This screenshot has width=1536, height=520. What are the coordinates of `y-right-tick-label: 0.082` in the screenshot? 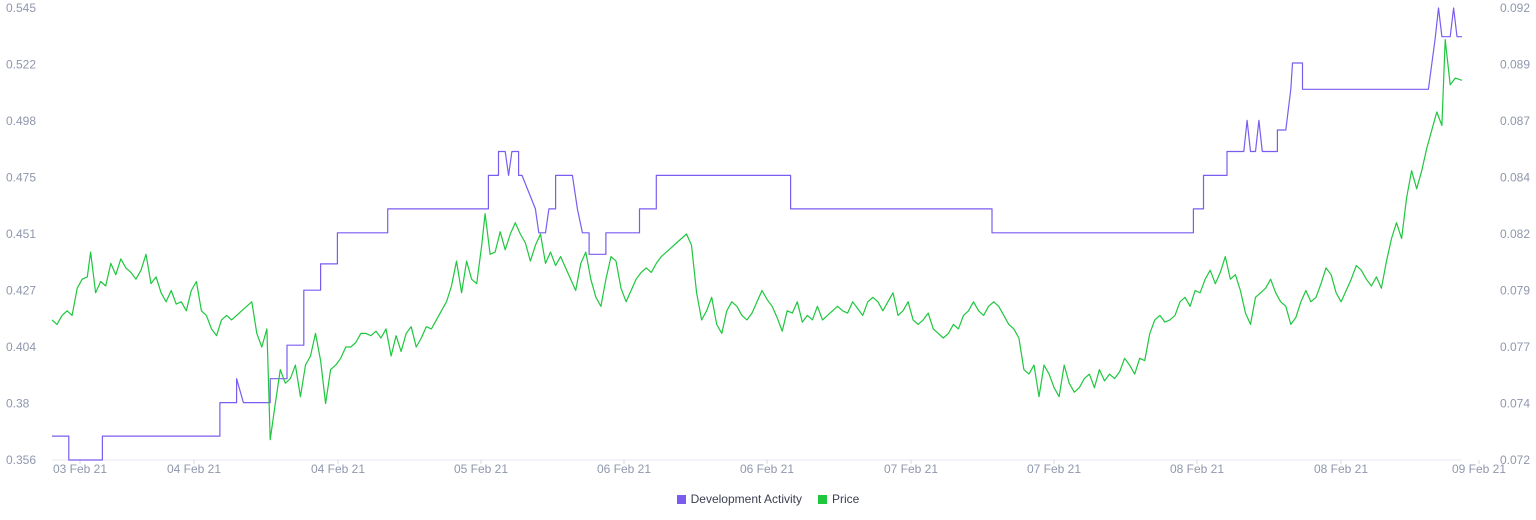 It's located at (1515, 234).